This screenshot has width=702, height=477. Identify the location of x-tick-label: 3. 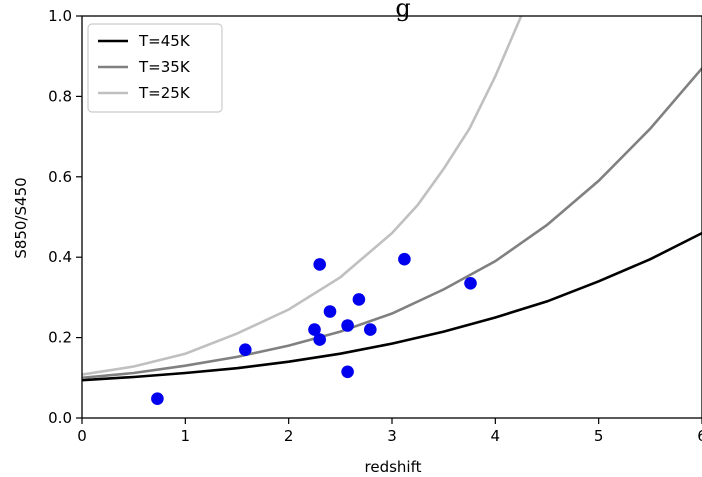
(392, 436).